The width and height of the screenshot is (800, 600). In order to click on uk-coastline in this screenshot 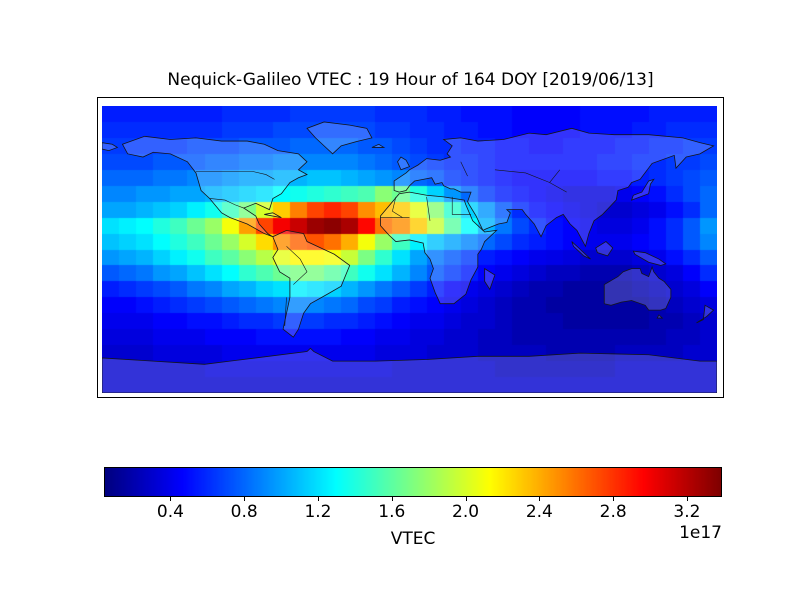, I will do `click(403, 163)`.